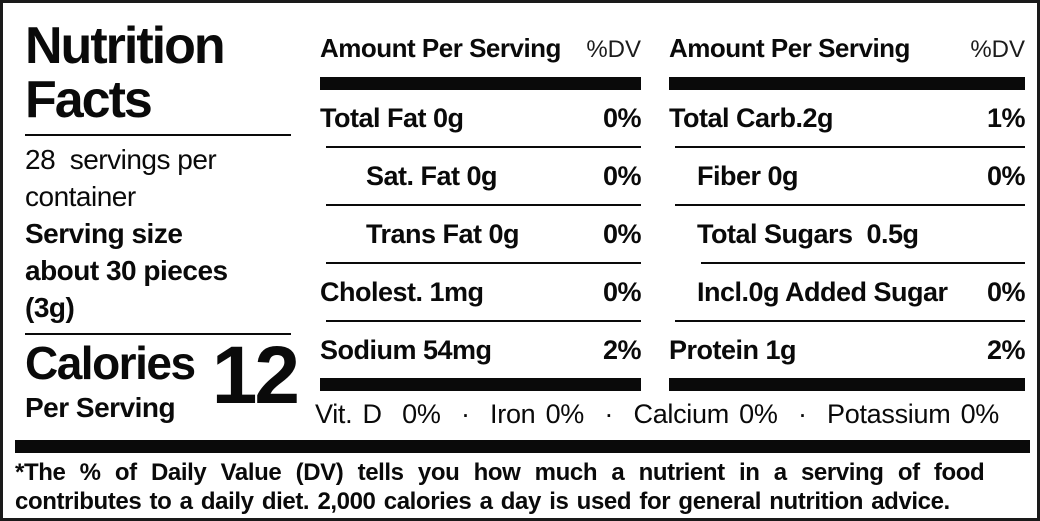 The height and width of the screenshot is (521, 1040). I want to click on nutrient-name: Fiber 0g, so click(748, 175).